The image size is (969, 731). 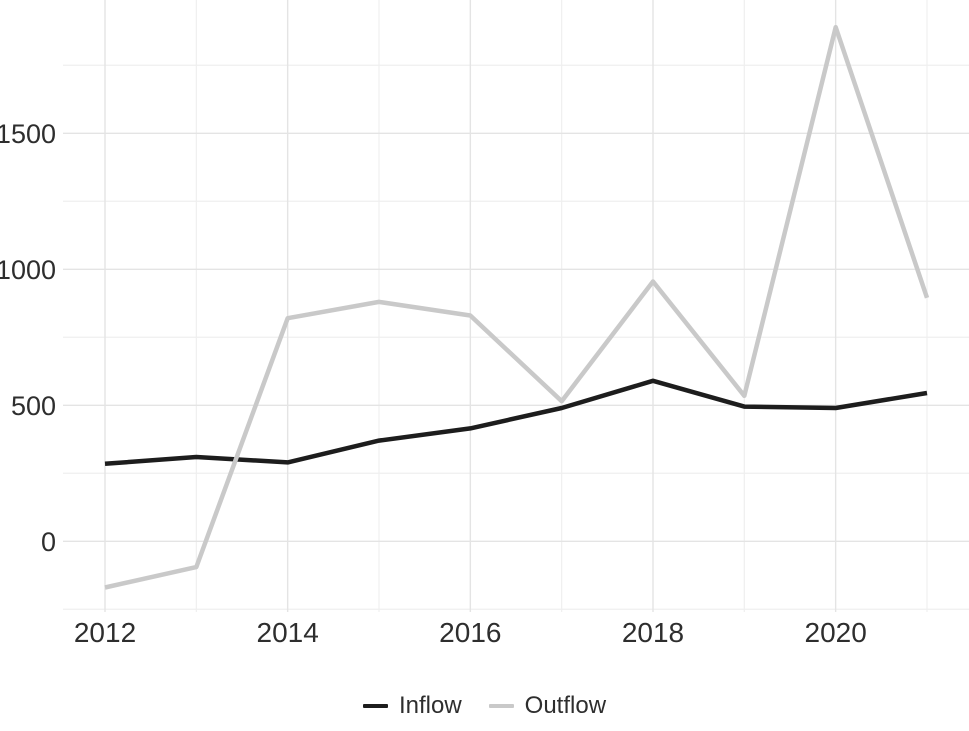 What do you see at coordinates (48, 542) in the screenshot?
I see `y-axis-tick-label: 0` at bounding box center [48, 542].